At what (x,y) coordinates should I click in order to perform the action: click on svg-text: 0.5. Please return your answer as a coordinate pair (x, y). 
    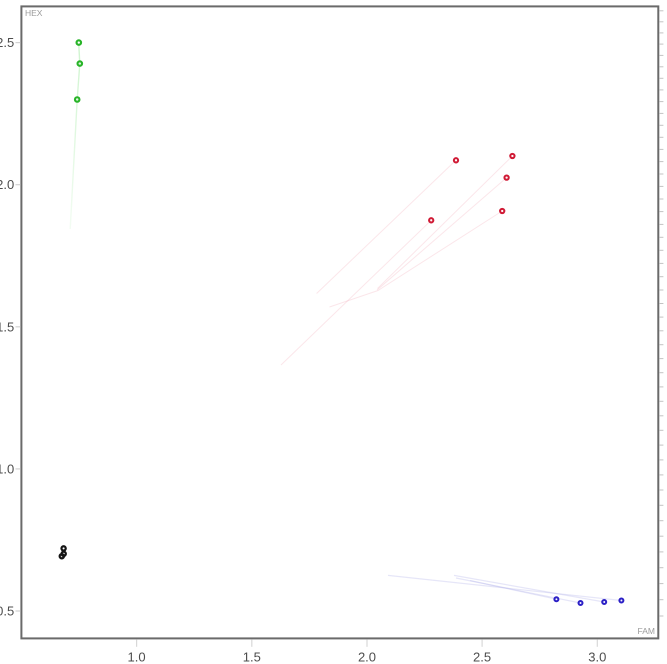
    Looking at the image, I should click on (7, 611).